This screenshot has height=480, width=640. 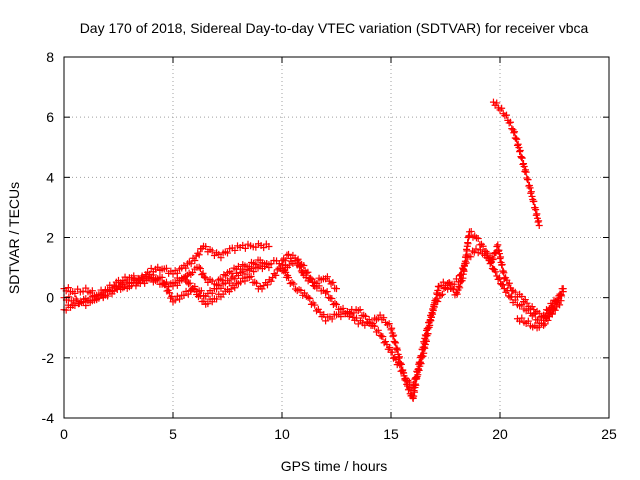 I want to click on y-tick-label: 6, so click(x=50, y=117).